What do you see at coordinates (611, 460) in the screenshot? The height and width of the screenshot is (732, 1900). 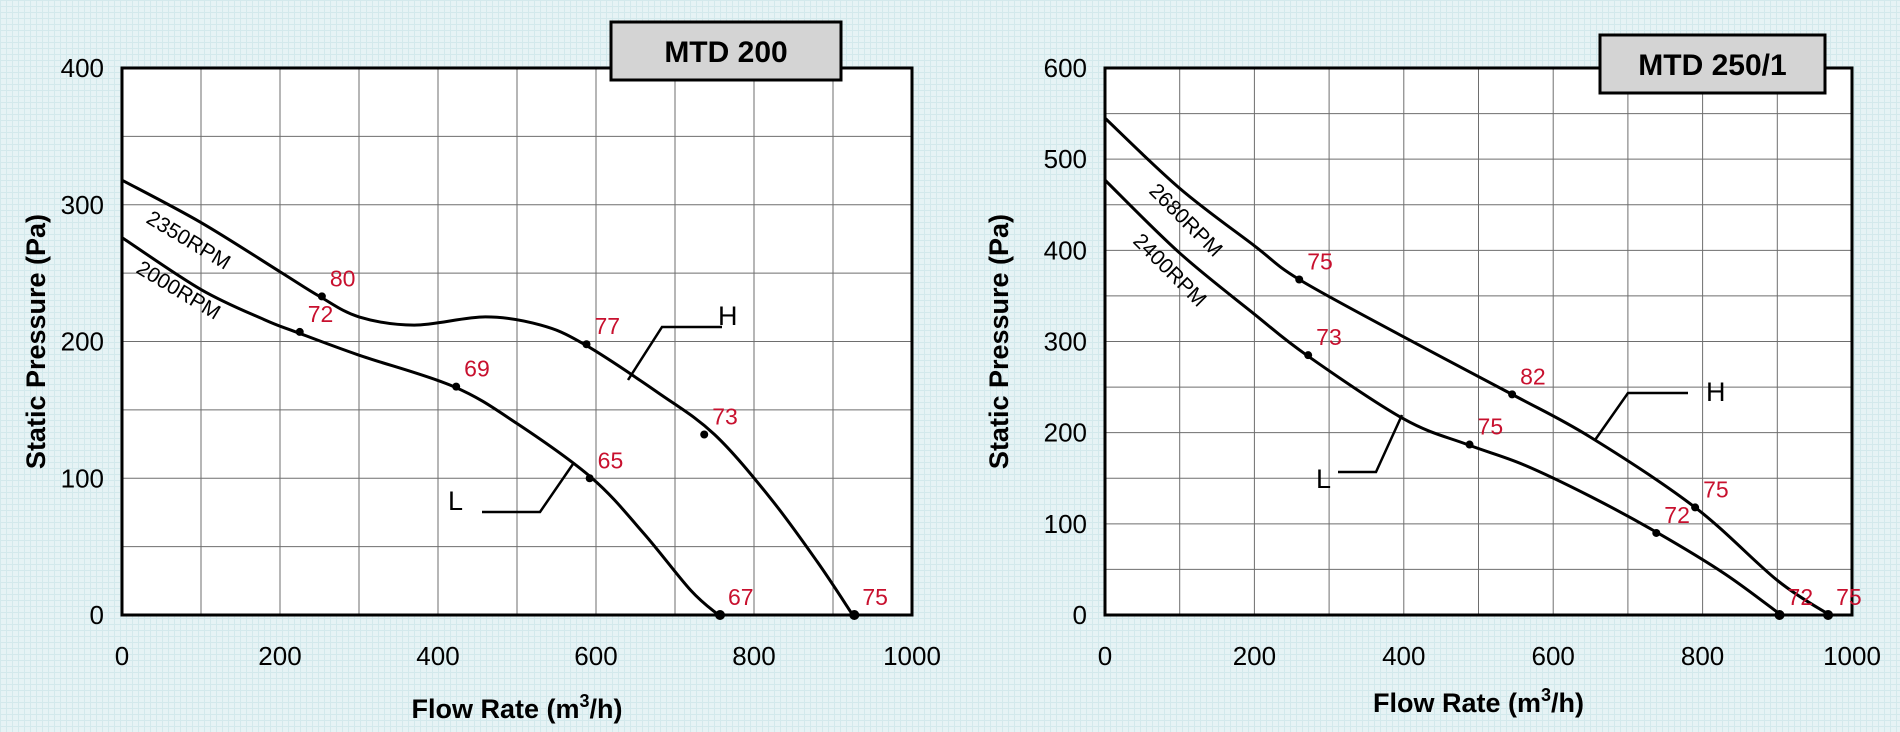 I see `data-point-label: 65` at bounding box center [611, 460].